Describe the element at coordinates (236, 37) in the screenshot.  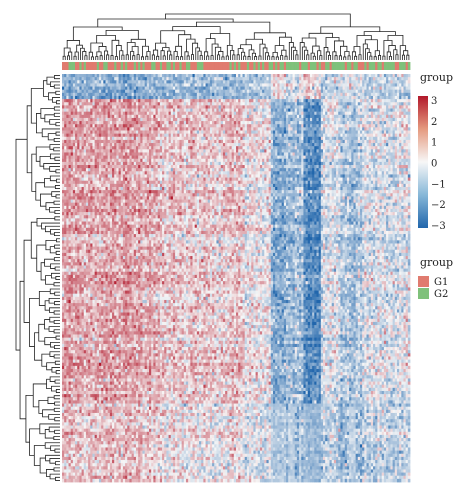
I see `column-dendrogram` at that location.